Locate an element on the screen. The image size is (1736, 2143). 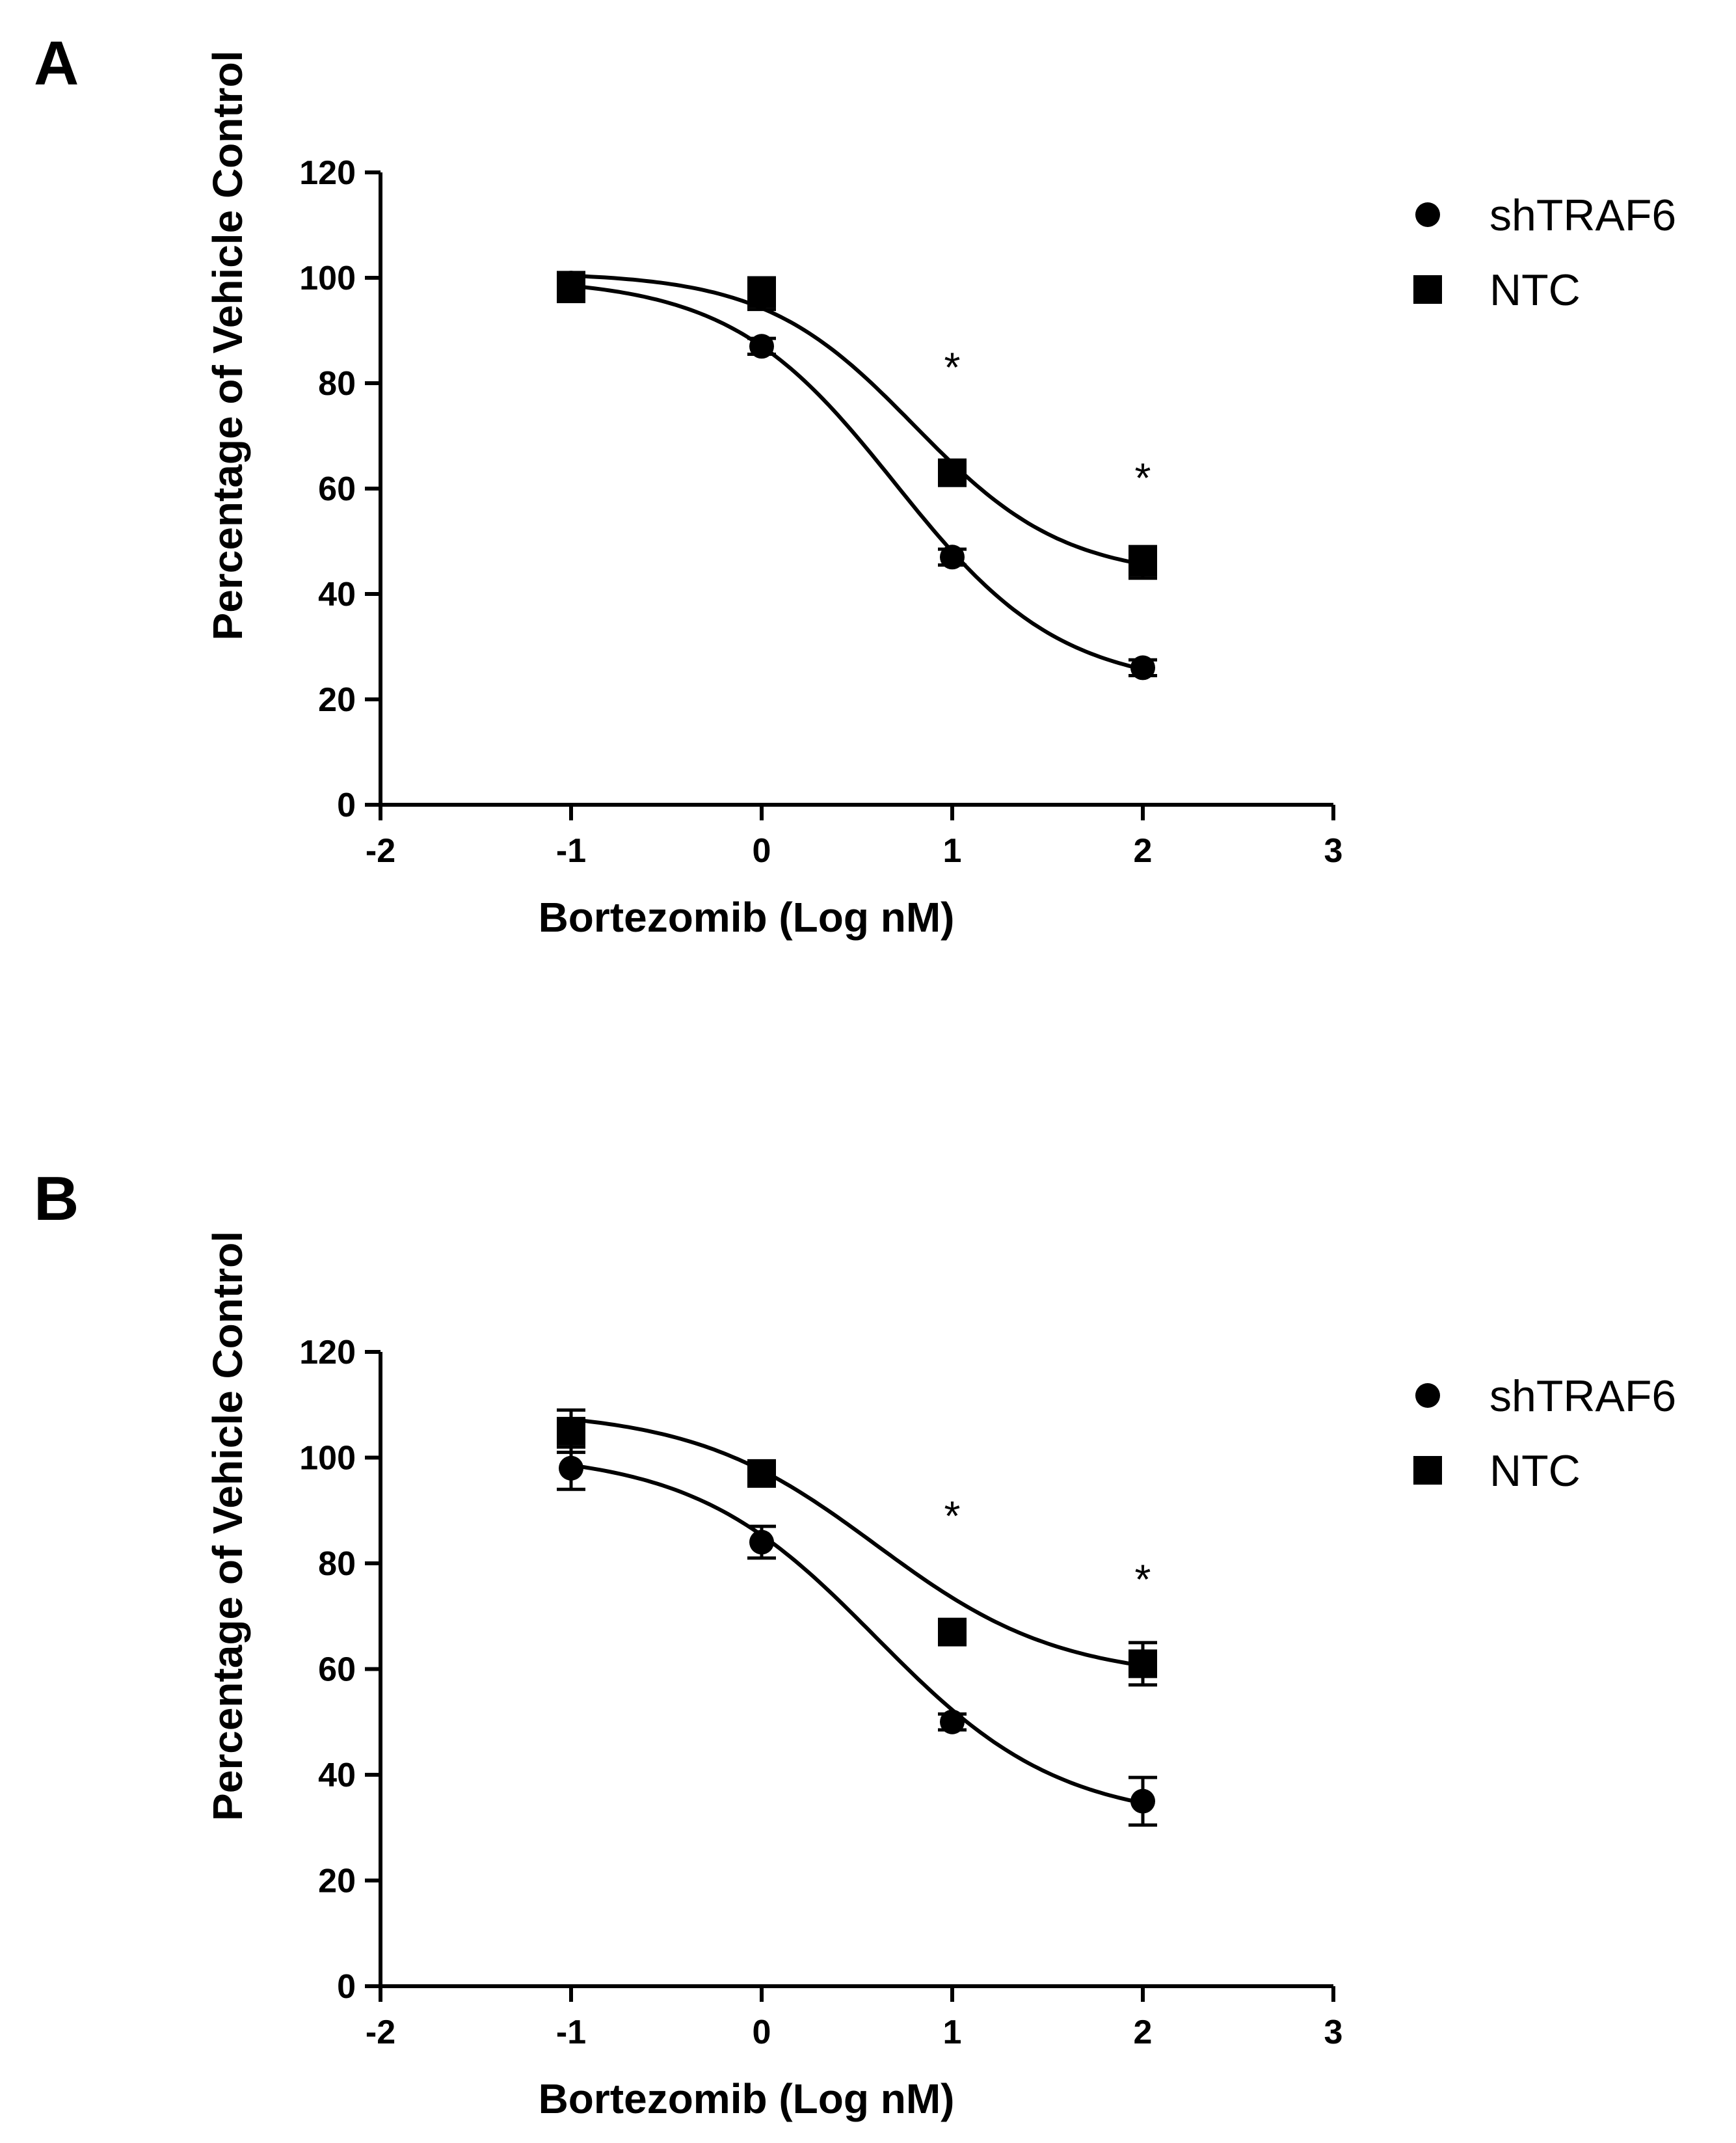
panel-label: B is located at coordinates (56, 1198).